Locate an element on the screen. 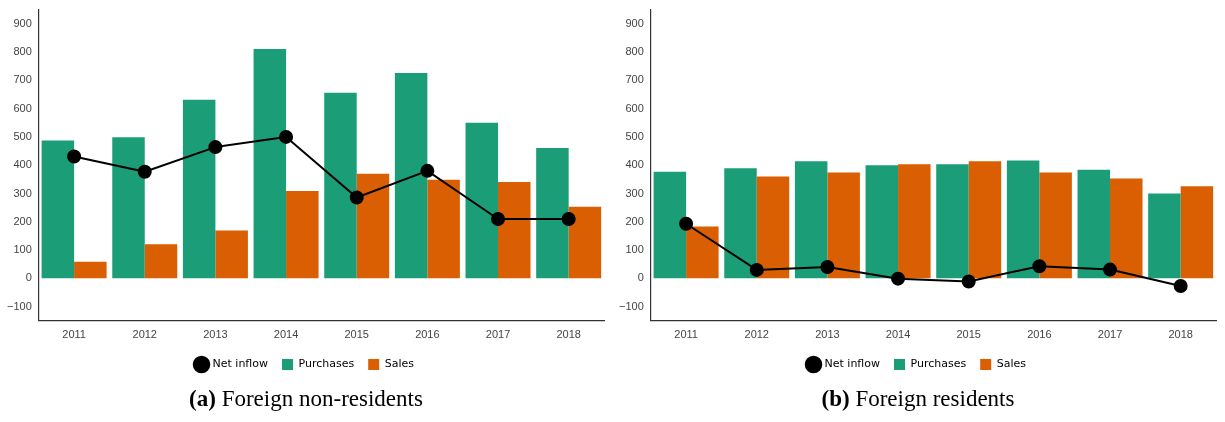 Image resolution: width=1225 pixels, height=422 pixels. text: (a) Foreign non-residents is located at coordinates (306, 399).